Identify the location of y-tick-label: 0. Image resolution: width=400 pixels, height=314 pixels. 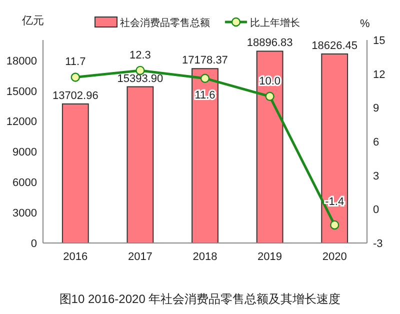
(33, 244).